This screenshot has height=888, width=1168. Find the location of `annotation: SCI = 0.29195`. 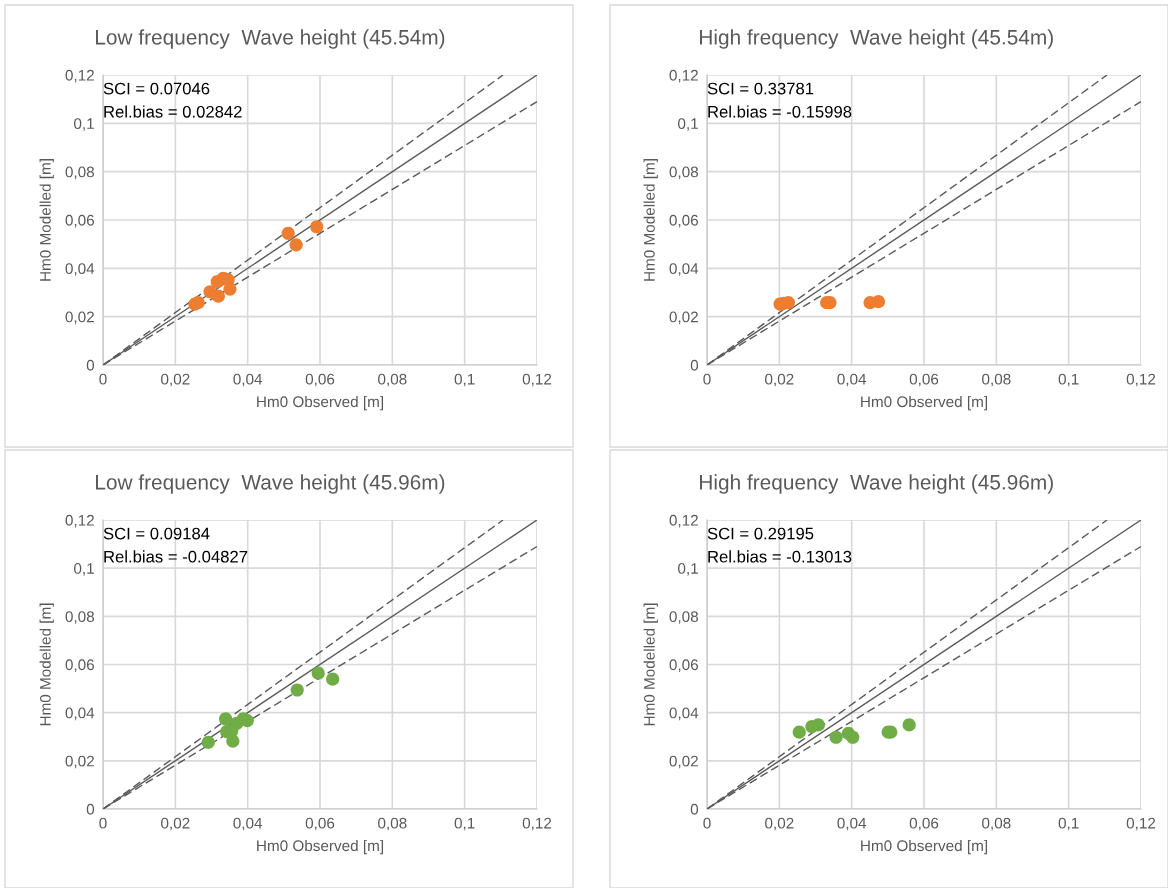

annotation: SCI = 0.29195 is located at coordinates (760, 533).